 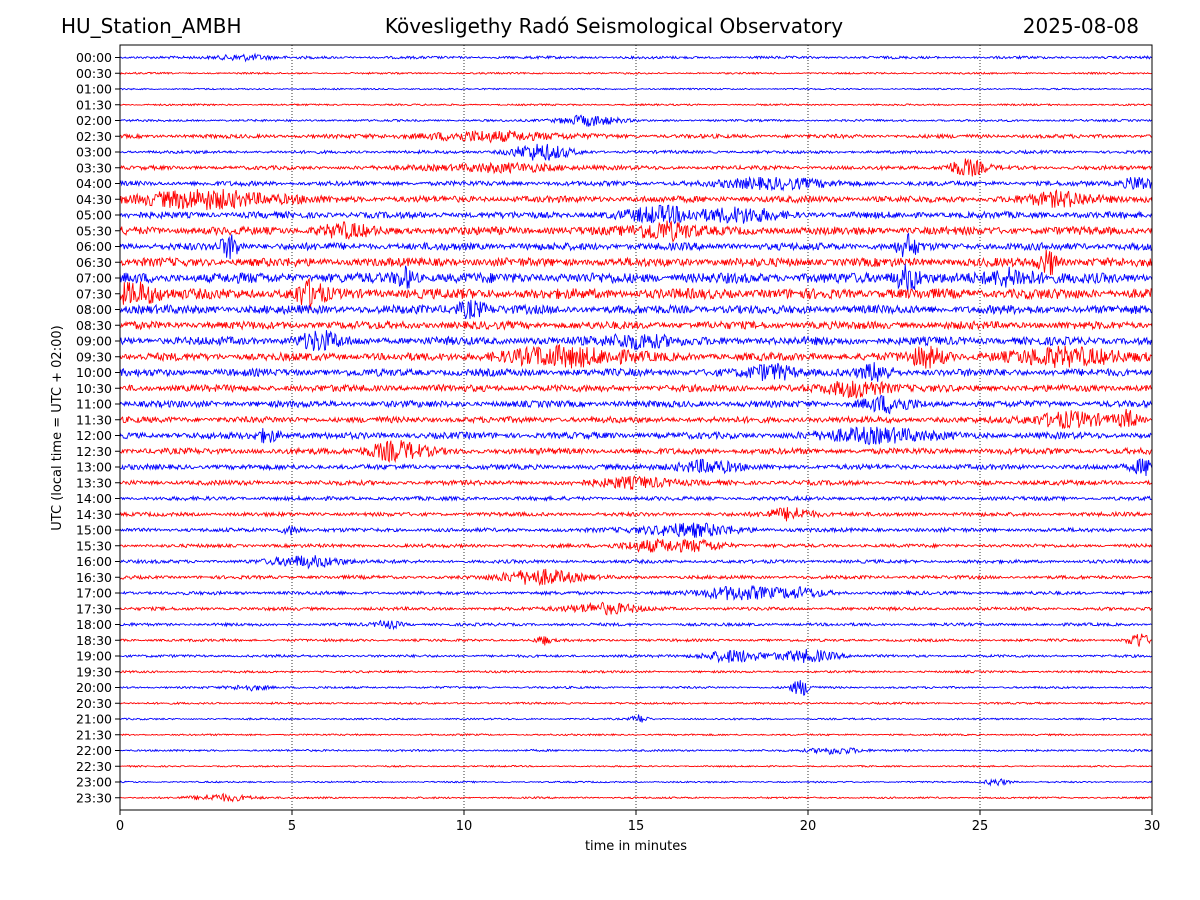 I want to click on x-tick-label: 5, so click(x=292, y=826).